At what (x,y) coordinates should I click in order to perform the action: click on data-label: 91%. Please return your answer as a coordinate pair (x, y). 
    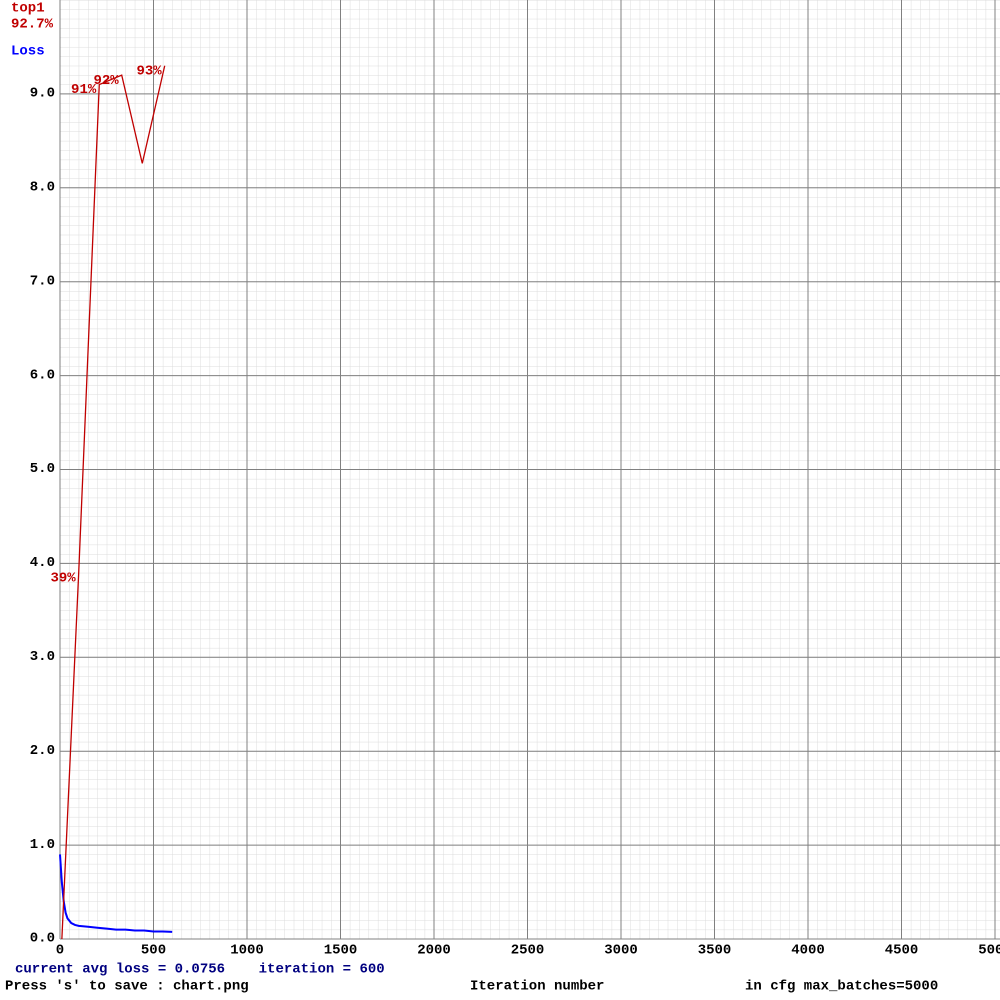
    Looking at the image, I should click on (84, 90).